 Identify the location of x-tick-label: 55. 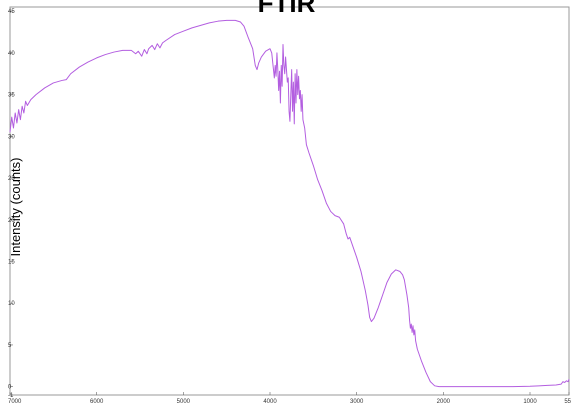
(567, 402).